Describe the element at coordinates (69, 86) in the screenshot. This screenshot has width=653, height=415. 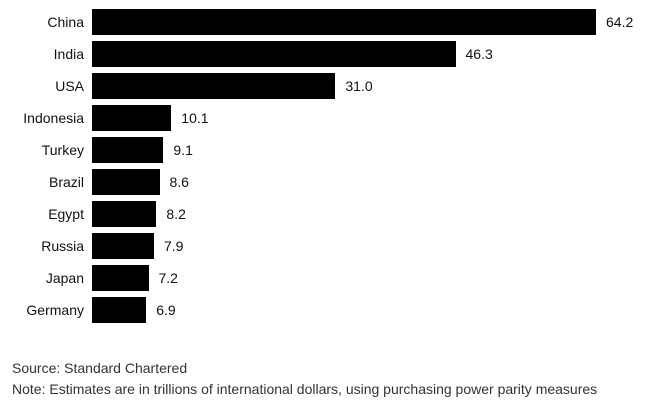
I see `category-label: USA` at that location.